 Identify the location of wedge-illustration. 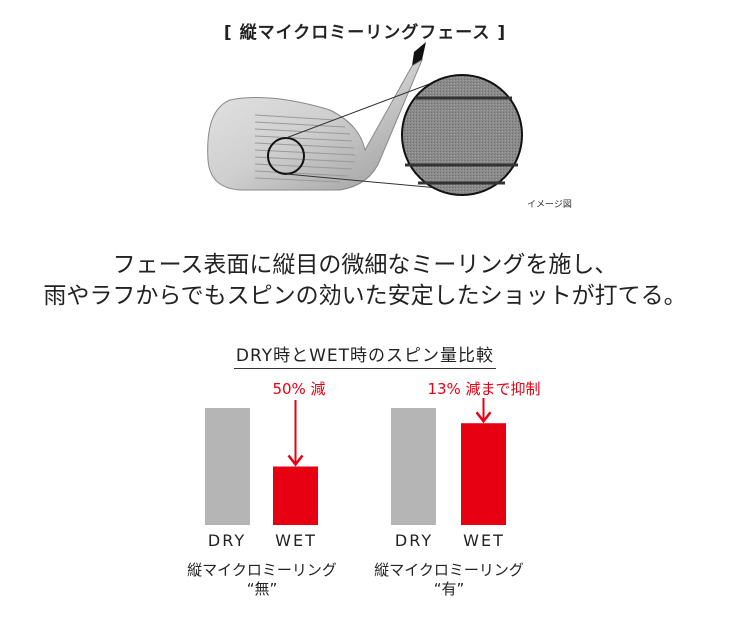
(365, 119).